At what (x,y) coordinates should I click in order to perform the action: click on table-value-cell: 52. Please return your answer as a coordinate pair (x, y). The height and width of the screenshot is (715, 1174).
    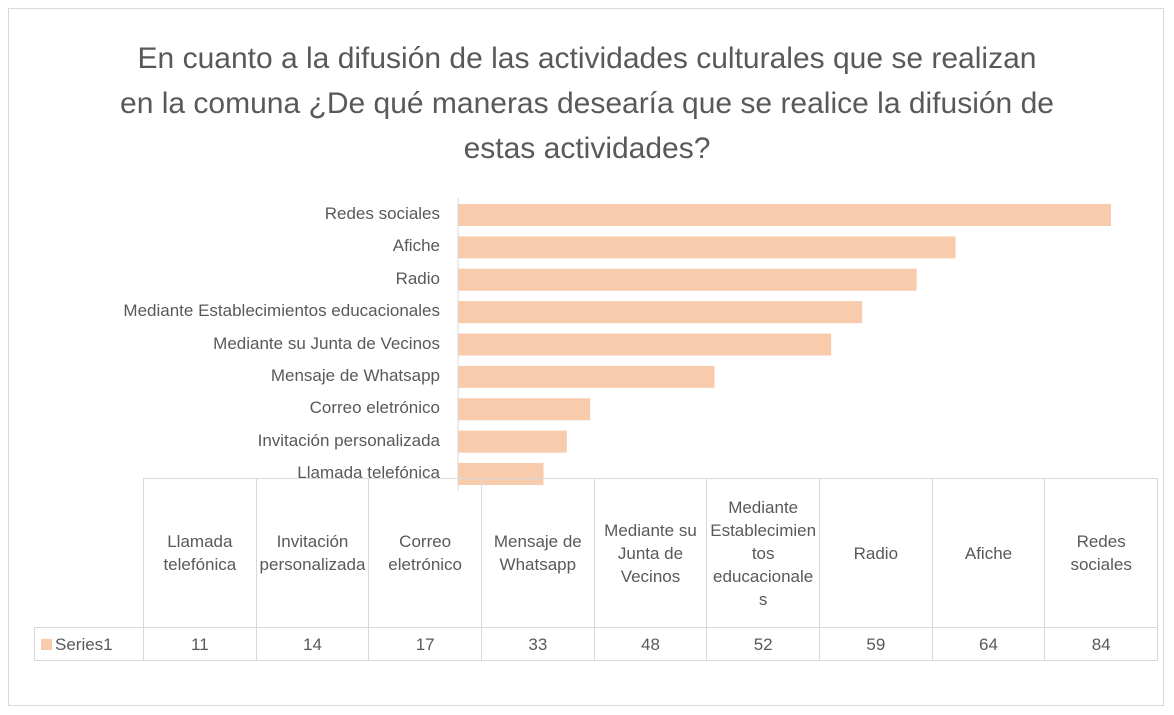
    Looking at the image, I should click on (763, 644).